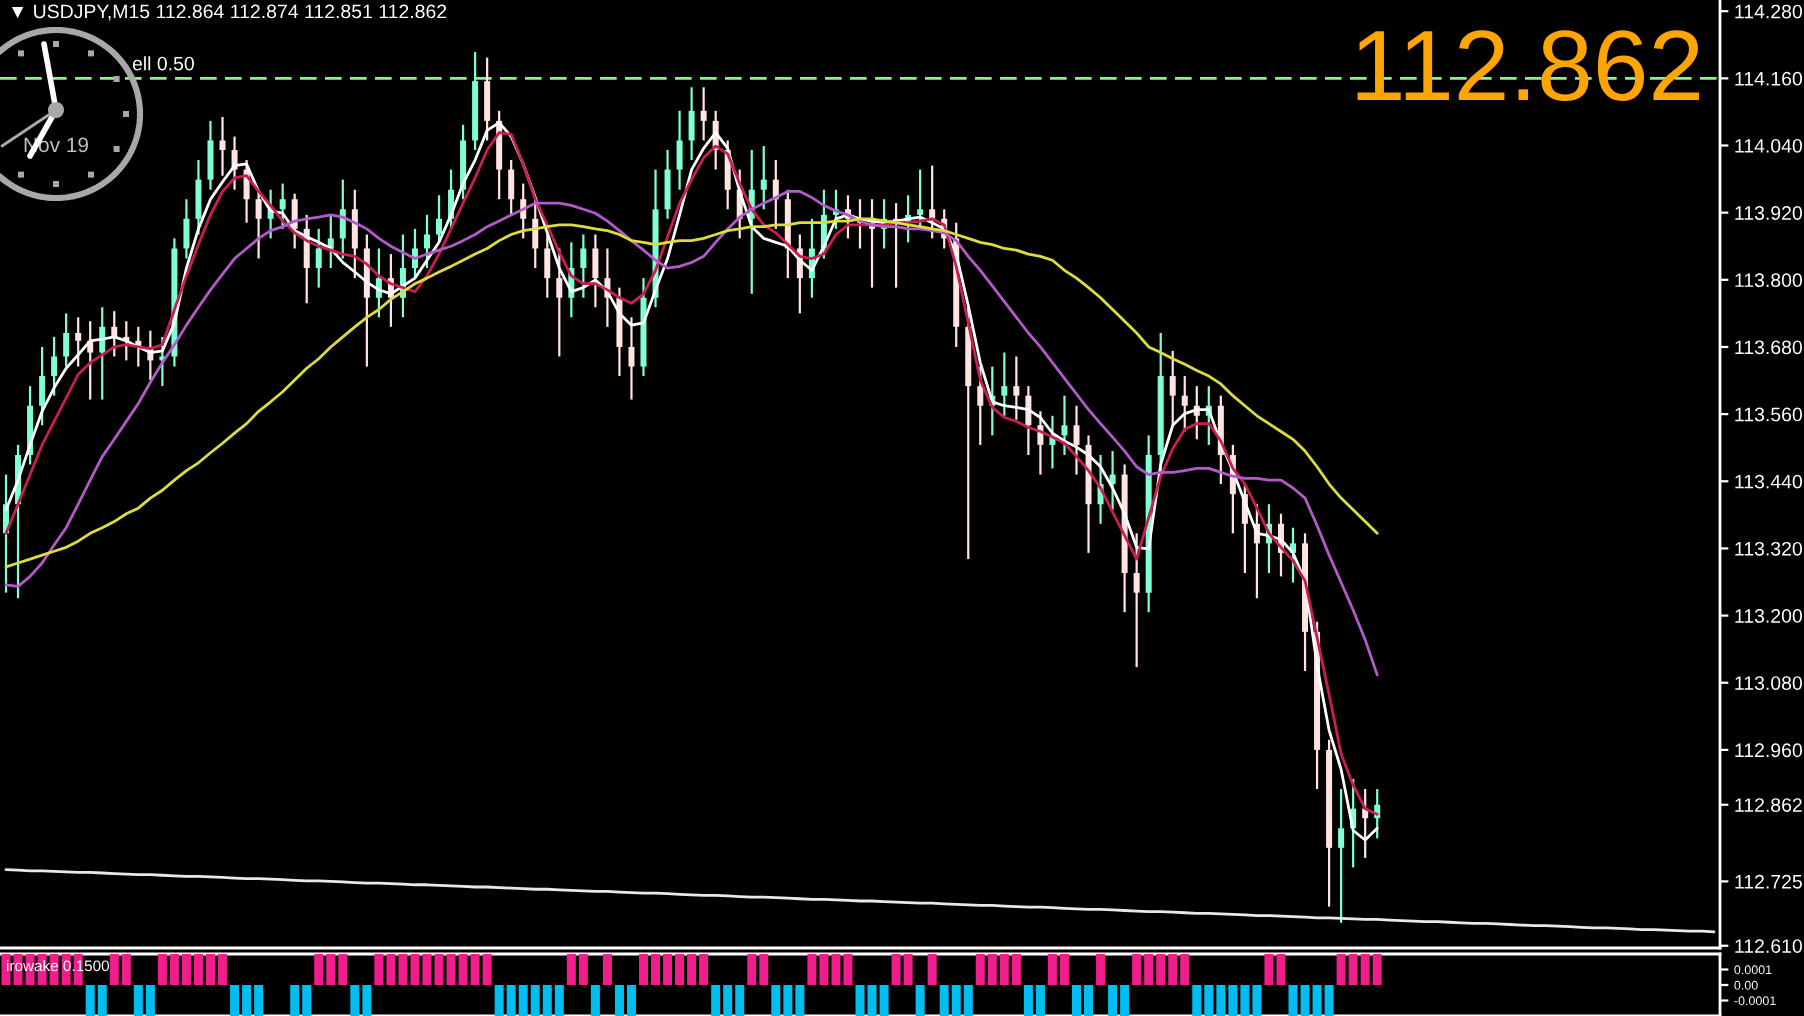 The width and height of the screenshot is (1804, 1016). I want to click on y-tick-label: 113.920, so click(1768, 213).